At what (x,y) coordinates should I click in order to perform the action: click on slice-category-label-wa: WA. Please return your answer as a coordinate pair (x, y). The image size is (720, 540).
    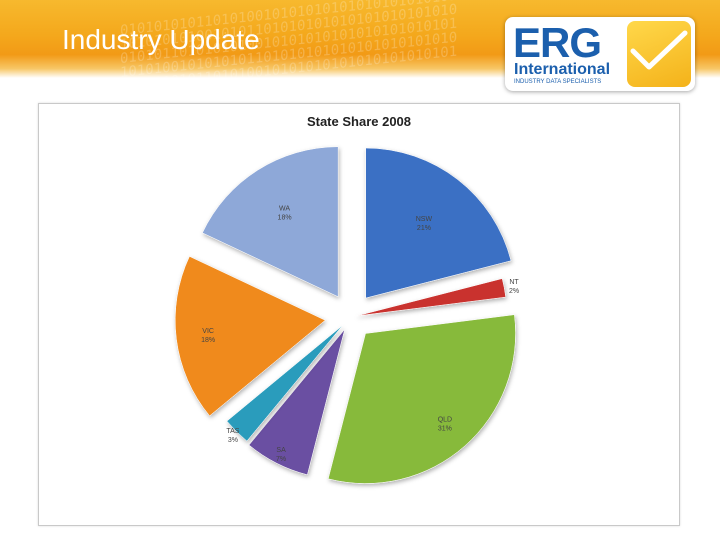
    Looking at the image, I should click on (284, 208).